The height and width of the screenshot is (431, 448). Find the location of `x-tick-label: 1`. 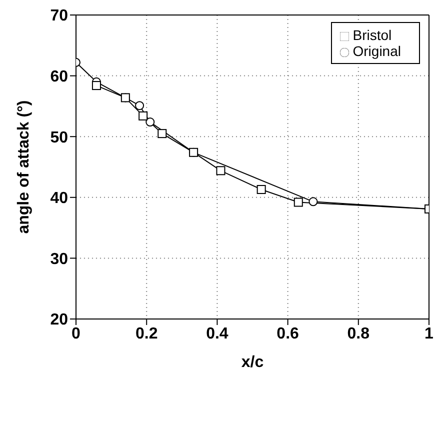

x-tick-label: 1 is located at coordinates (429, 333).